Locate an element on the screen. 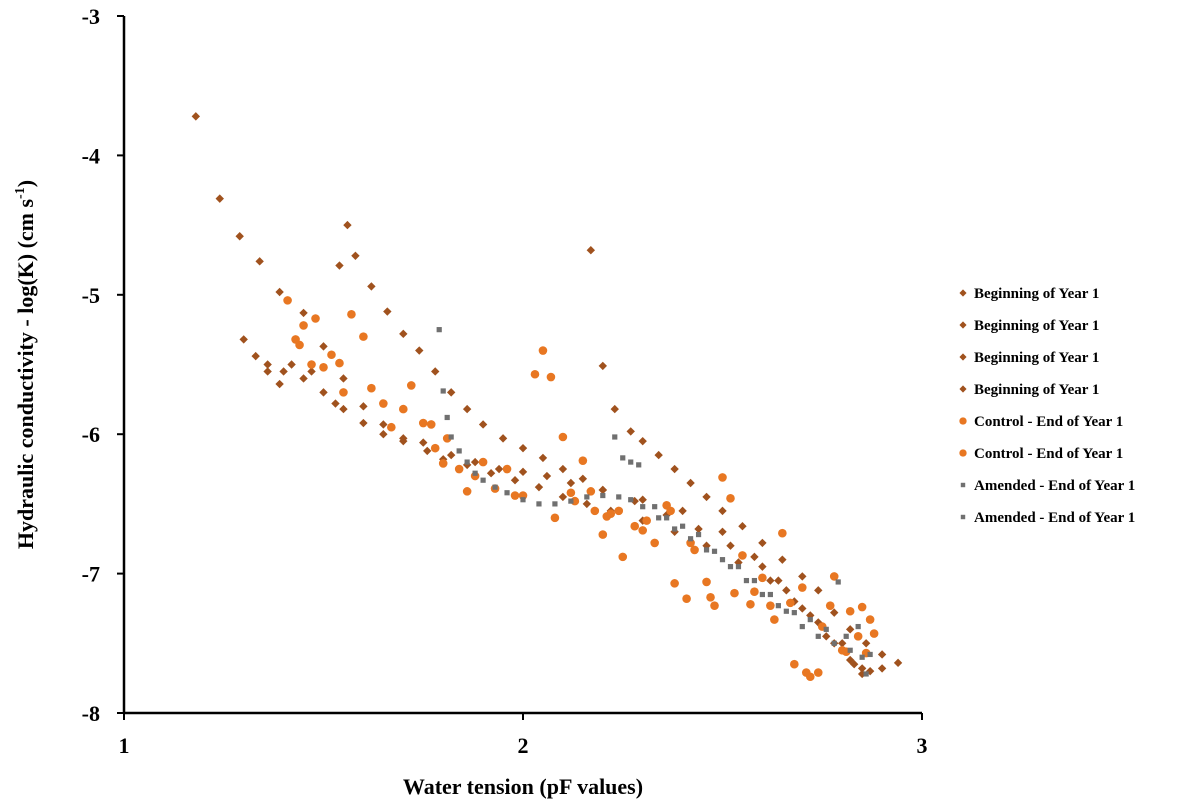  y-axis-title-end: ) is located at coordinates (25, 183).